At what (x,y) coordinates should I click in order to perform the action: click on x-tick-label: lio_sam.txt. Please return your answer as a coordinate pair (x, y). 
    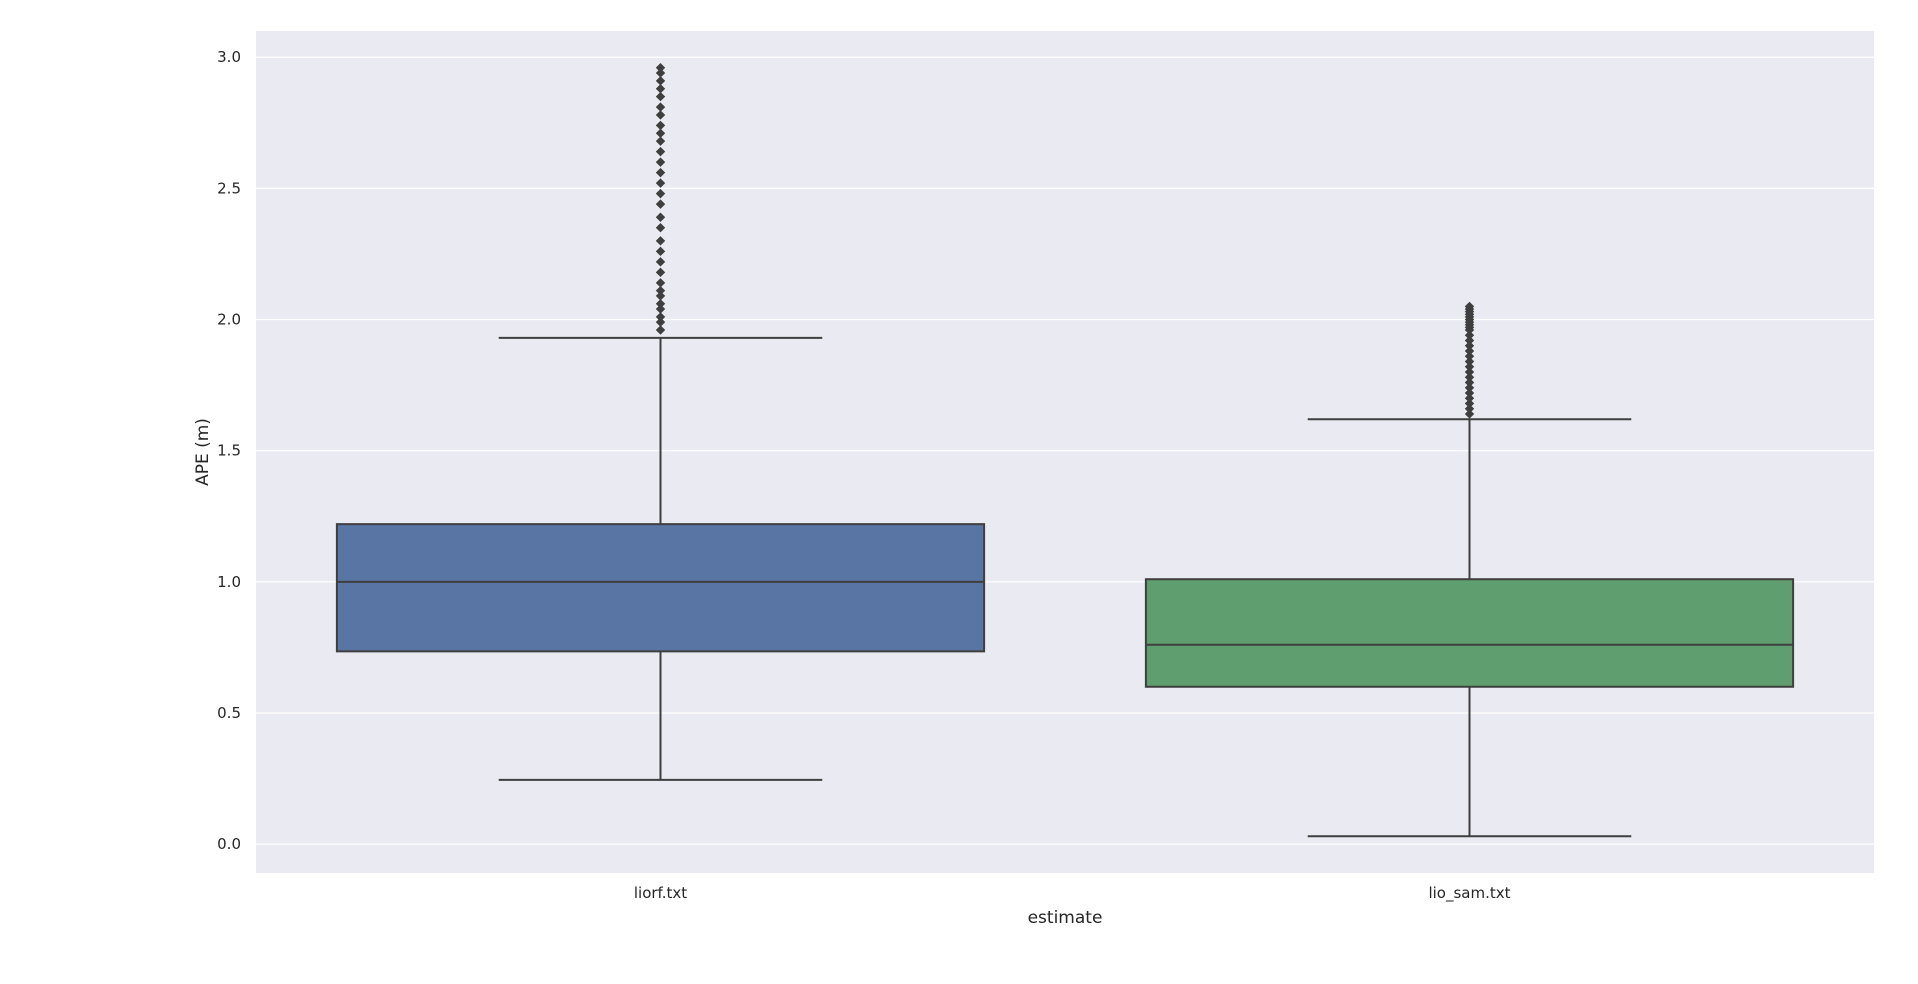
    Looking at the image, I should click on (1469, 893).